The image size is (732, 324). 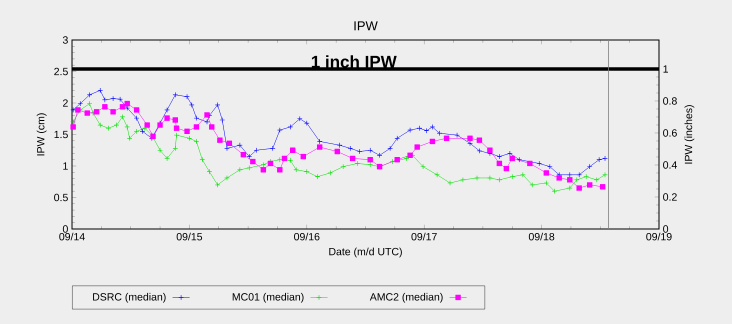 What do you see at coordinates (189, 236) in the screenshot?
I see `x-tick-label: 09/15` at bounding box center [189, 236].